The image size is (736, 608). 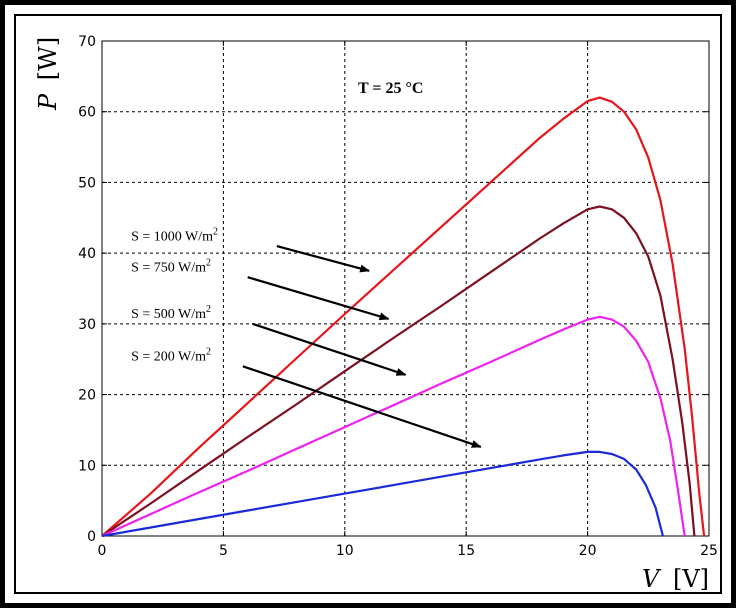 I want to click on series-label-2: S = 500 W/m2, so click(x=171, y=313).